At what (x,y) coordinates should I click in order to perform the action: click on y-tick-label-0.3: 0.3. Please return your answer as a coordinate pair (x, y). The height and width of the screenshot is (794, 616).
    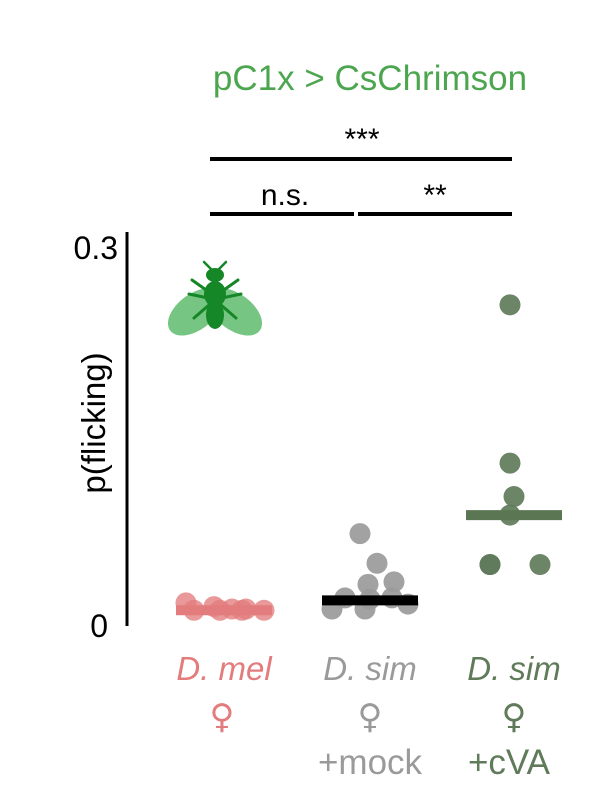
    Looking at the image, I should click on (96, 248).